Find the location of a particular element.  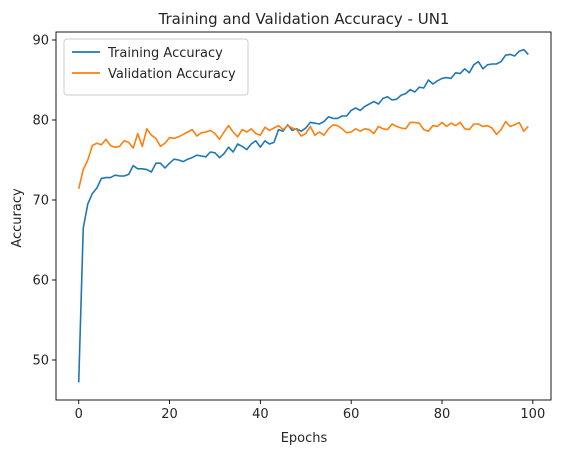

y-tick-label-90: 90 is located at coordinates (40, 41).